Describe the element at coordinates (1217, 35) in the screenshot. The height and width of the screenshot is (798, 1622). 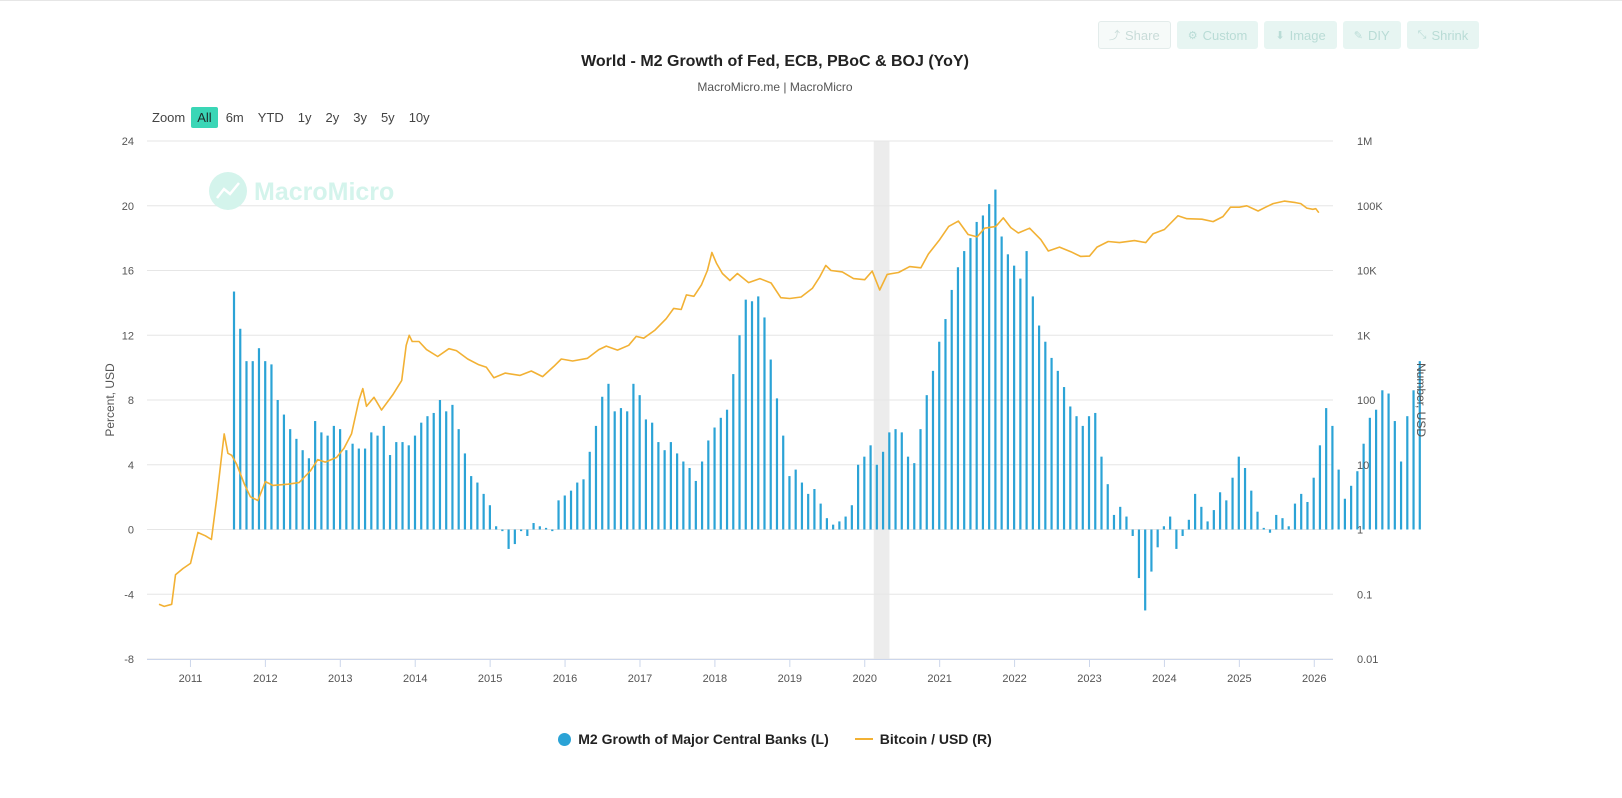
I see `custom-button: ⚙ Custom` at that location.